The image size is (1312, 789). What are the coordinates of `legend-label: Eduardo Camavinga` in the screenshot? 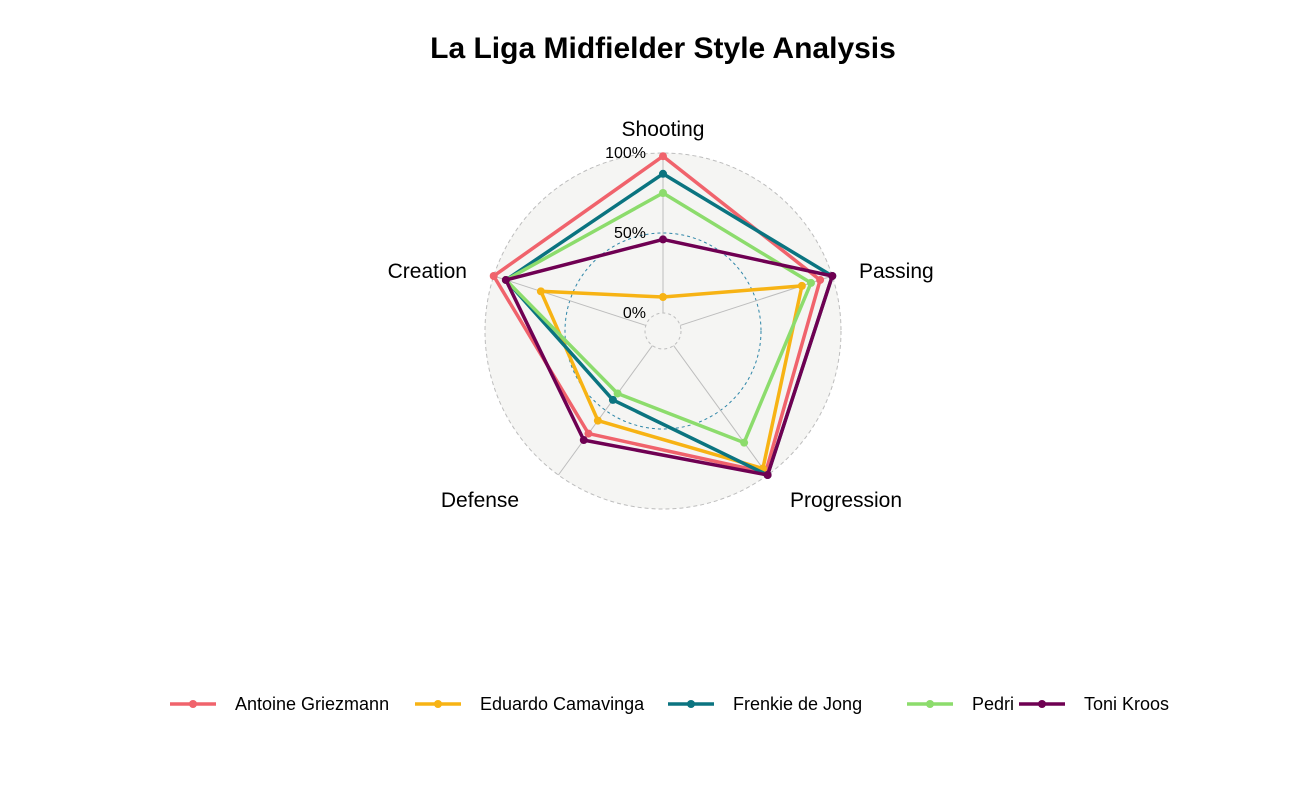 It's located at (562, 704).